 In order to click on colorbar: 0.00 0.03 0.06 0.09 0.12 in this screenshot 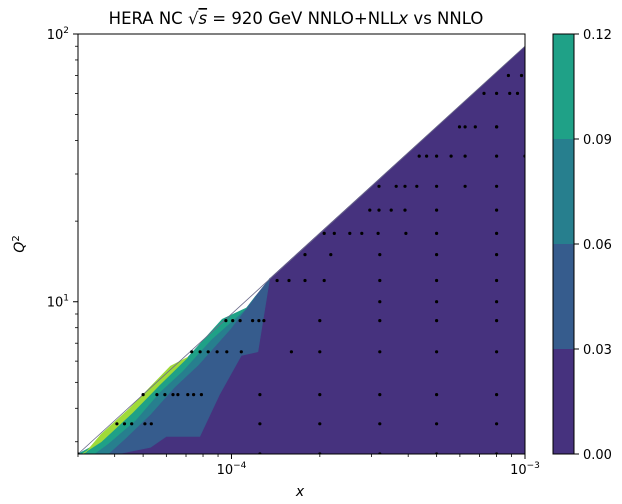, I will do `click(582, 245)`.